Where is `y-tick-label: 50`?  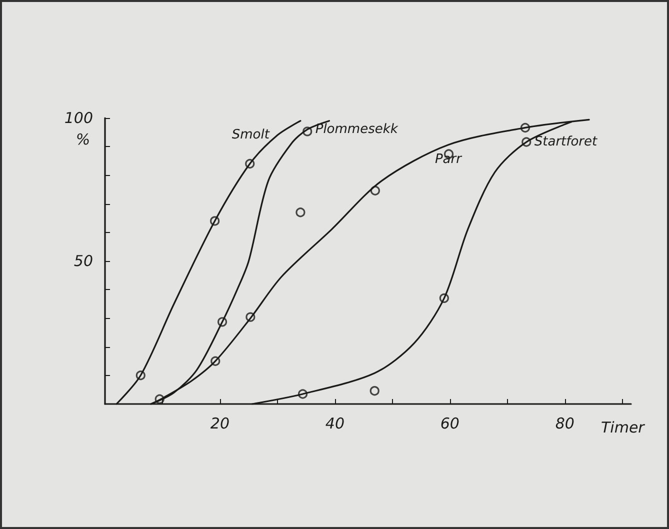 y-tick-label: 50 is located at coordinates (83, 261).